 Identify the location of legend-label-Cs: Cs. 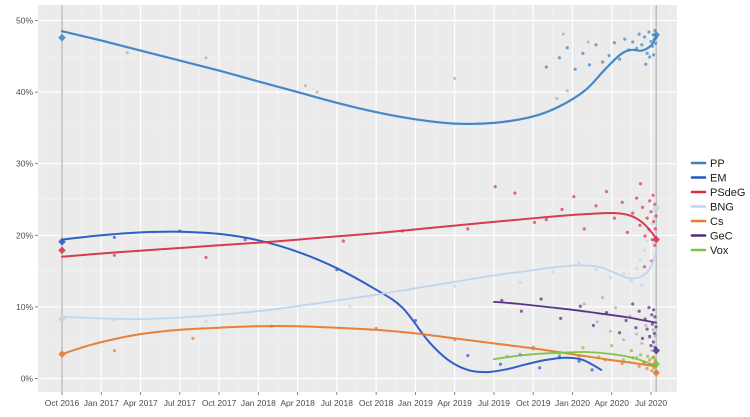
(717, 222).